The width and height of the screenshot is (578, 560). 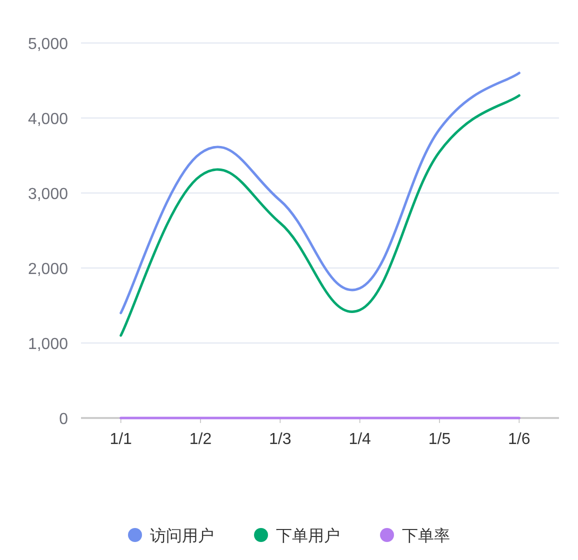 What do you see at coordinates (426, 536) in the screenshot?
I see `legend-label: 下单率` at bounding box center [426, 536].